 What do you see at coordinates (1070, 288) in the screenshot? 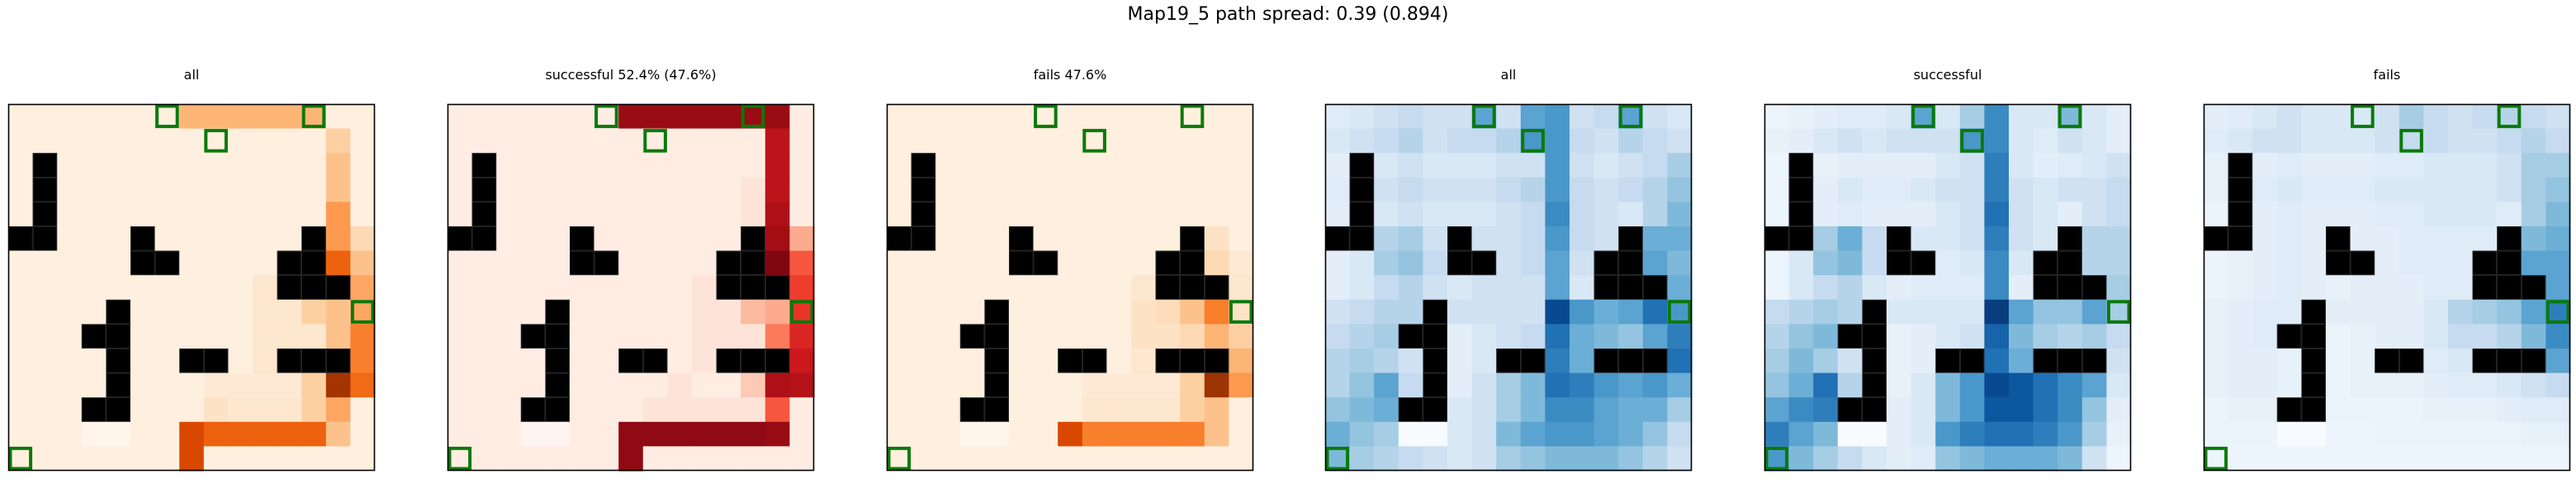
I see `panel-frame` at bounding box center [1070, 288].